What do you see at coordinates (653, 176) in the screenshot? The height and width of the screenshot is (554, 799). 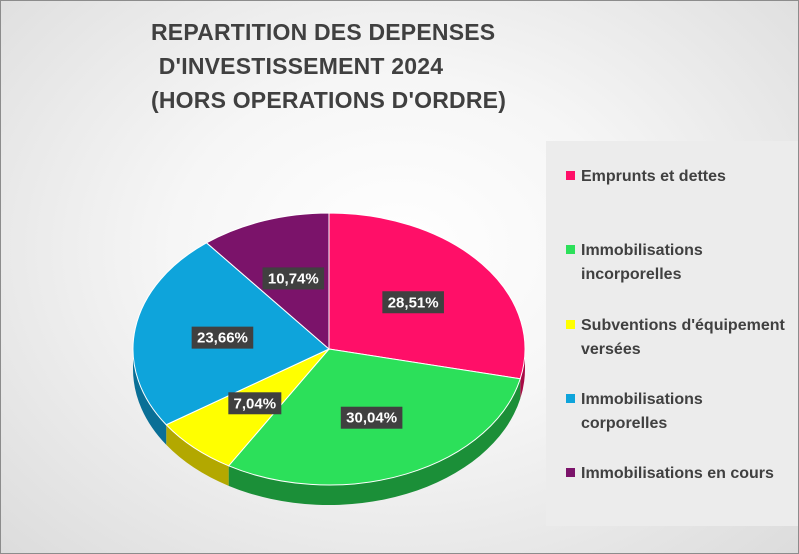 I see `legend-label: Emprunts et dettes` at bounding box center [653, 176].